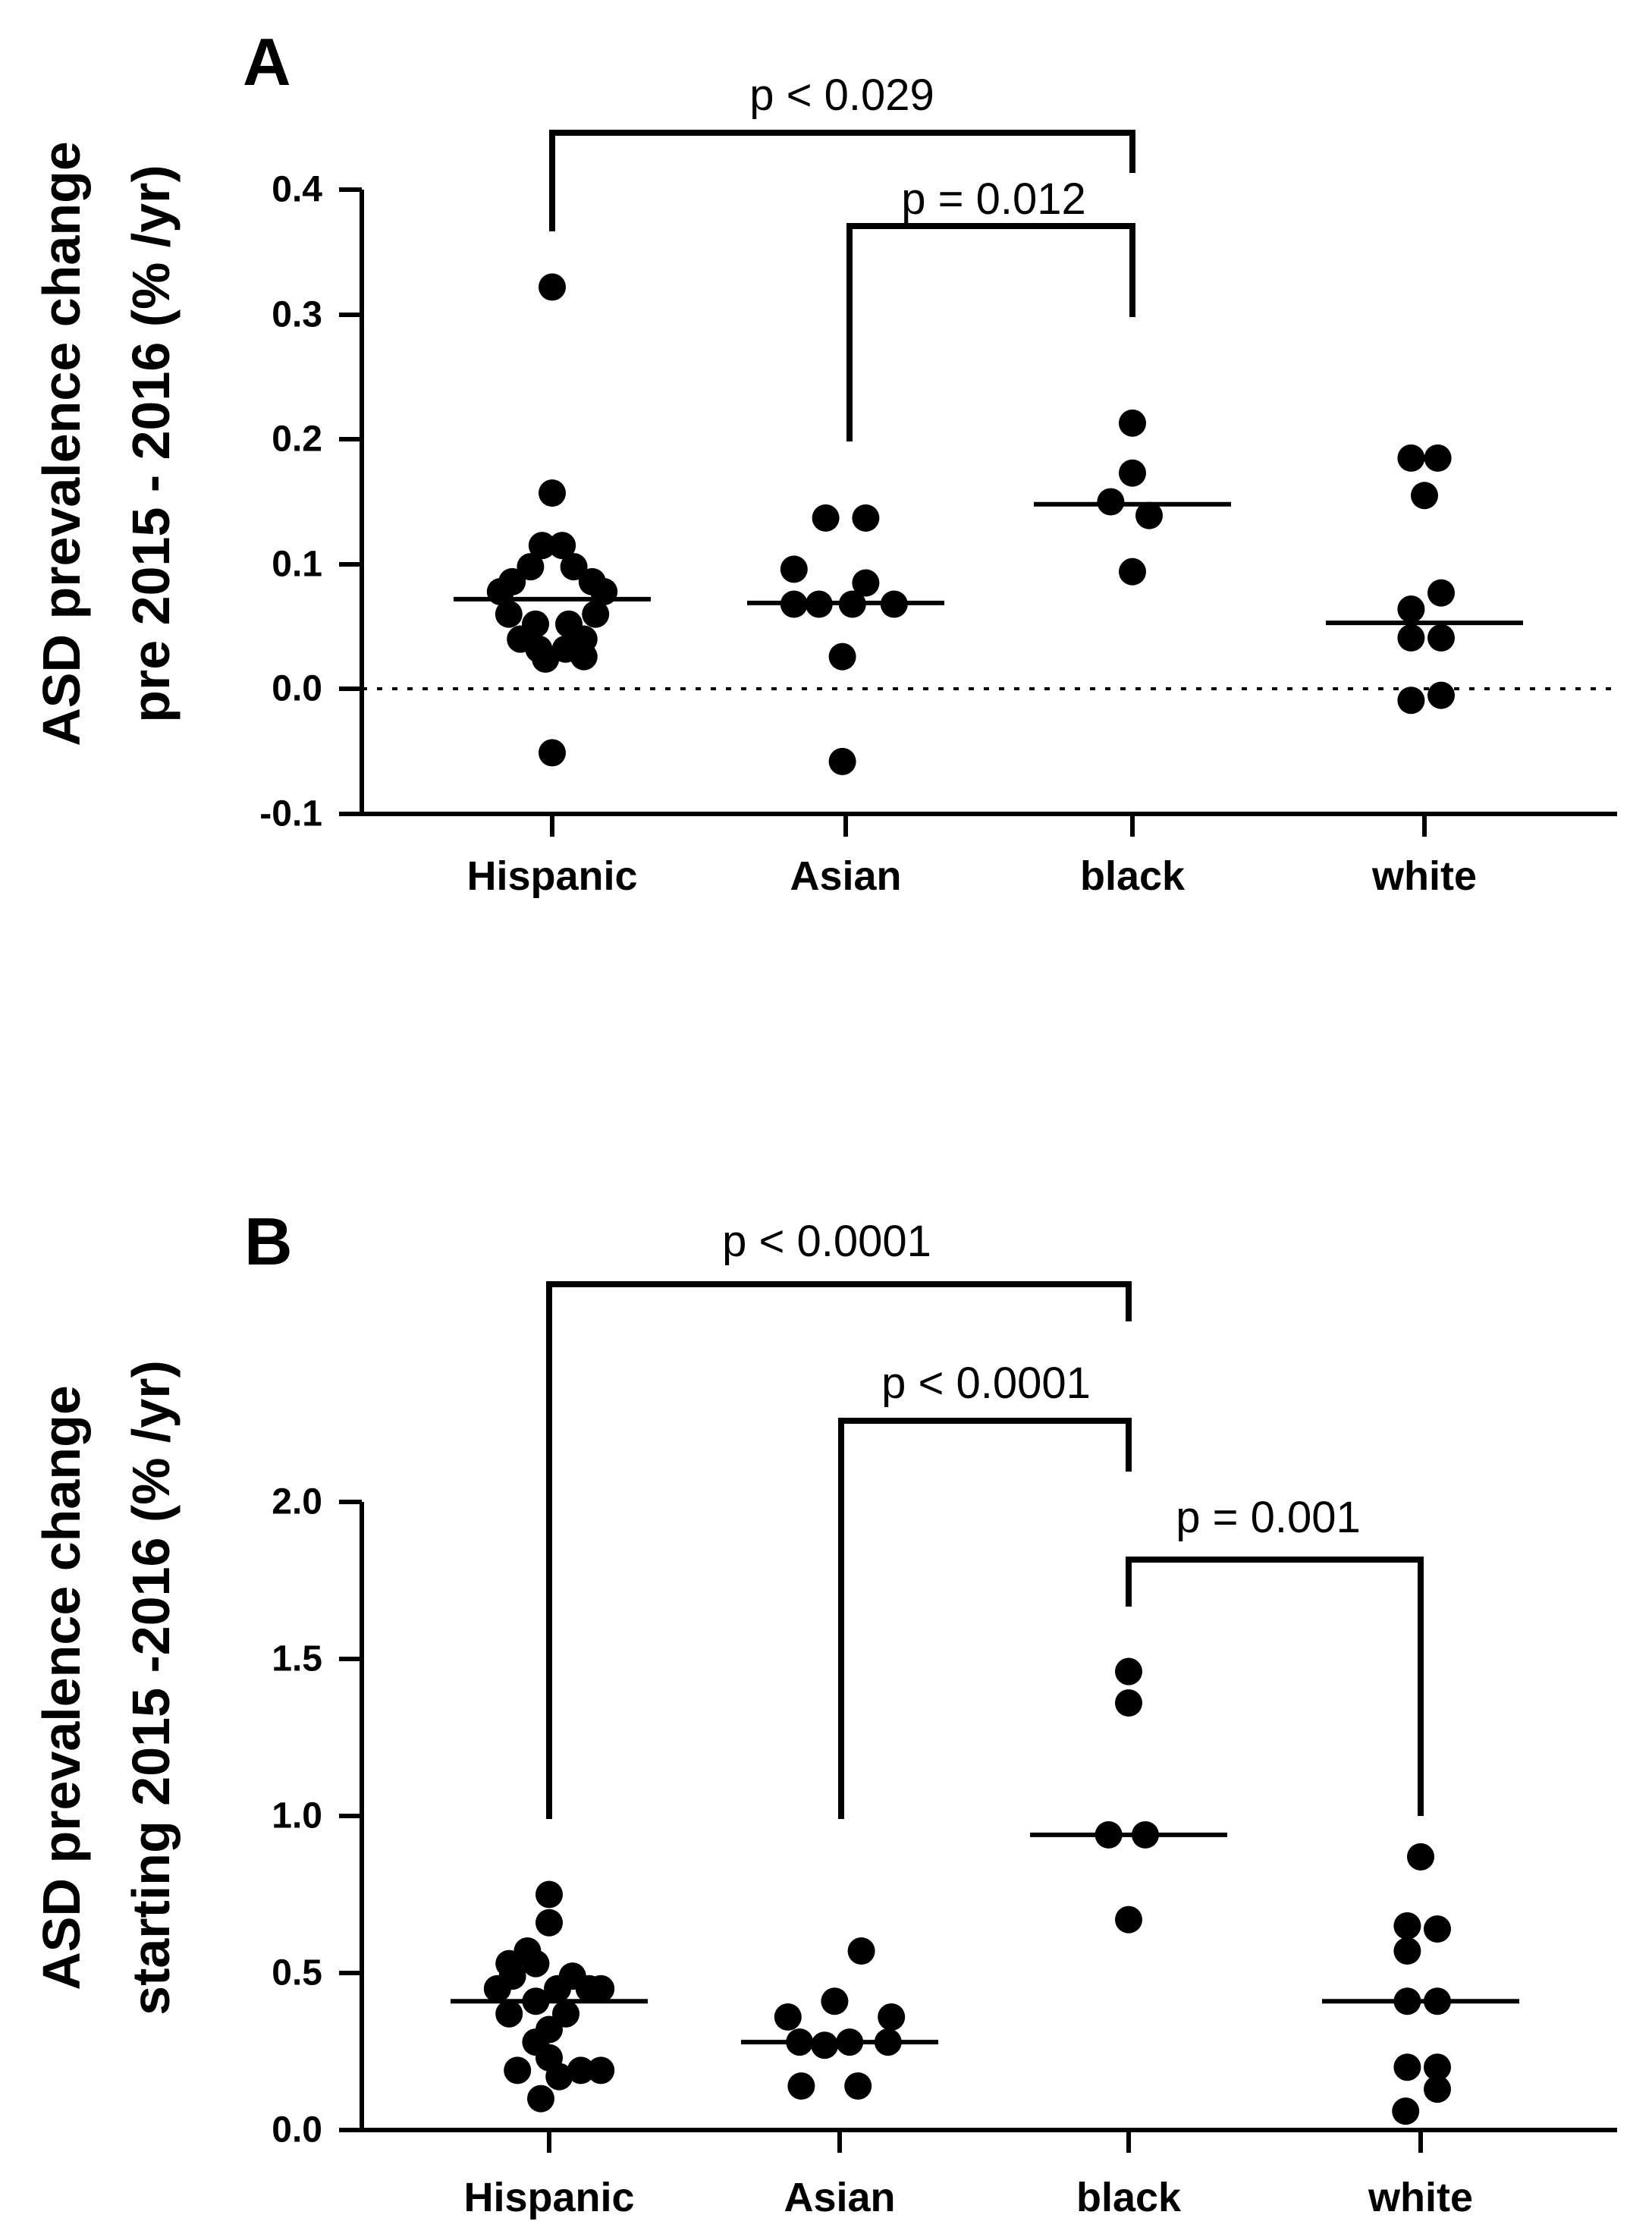 Image resolution: width=1652 pixels, height=2240 pixels. Describe the element at coordinates (297, 2130) in the screenshot. I see `panel-b-ytick-label: 0.0` at that location.